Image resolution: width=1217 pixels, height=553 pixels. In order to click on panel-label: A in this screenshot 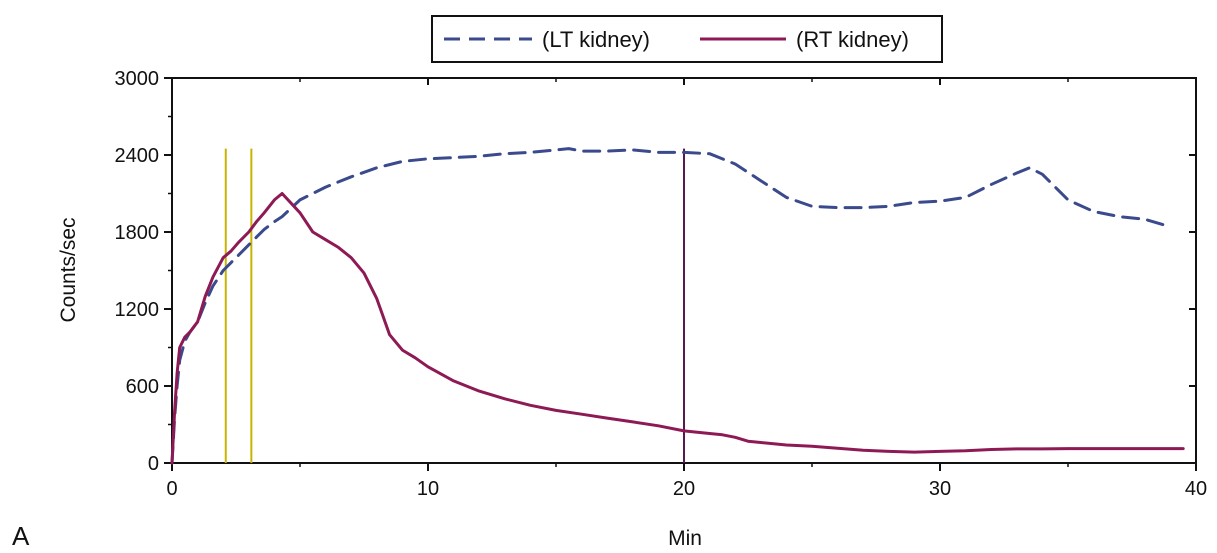, I will do `click(21, 536)`.